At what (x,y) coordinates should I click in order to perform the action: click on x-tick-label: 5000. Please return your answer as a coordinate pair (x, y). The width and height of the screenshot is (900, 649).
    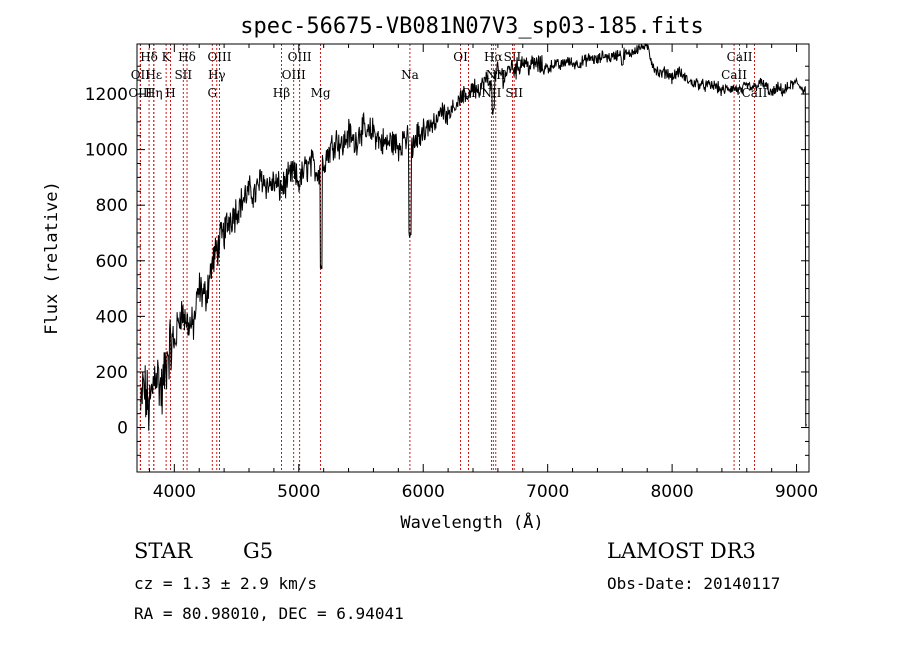
    Looking at the image, I should click on (298, 492).